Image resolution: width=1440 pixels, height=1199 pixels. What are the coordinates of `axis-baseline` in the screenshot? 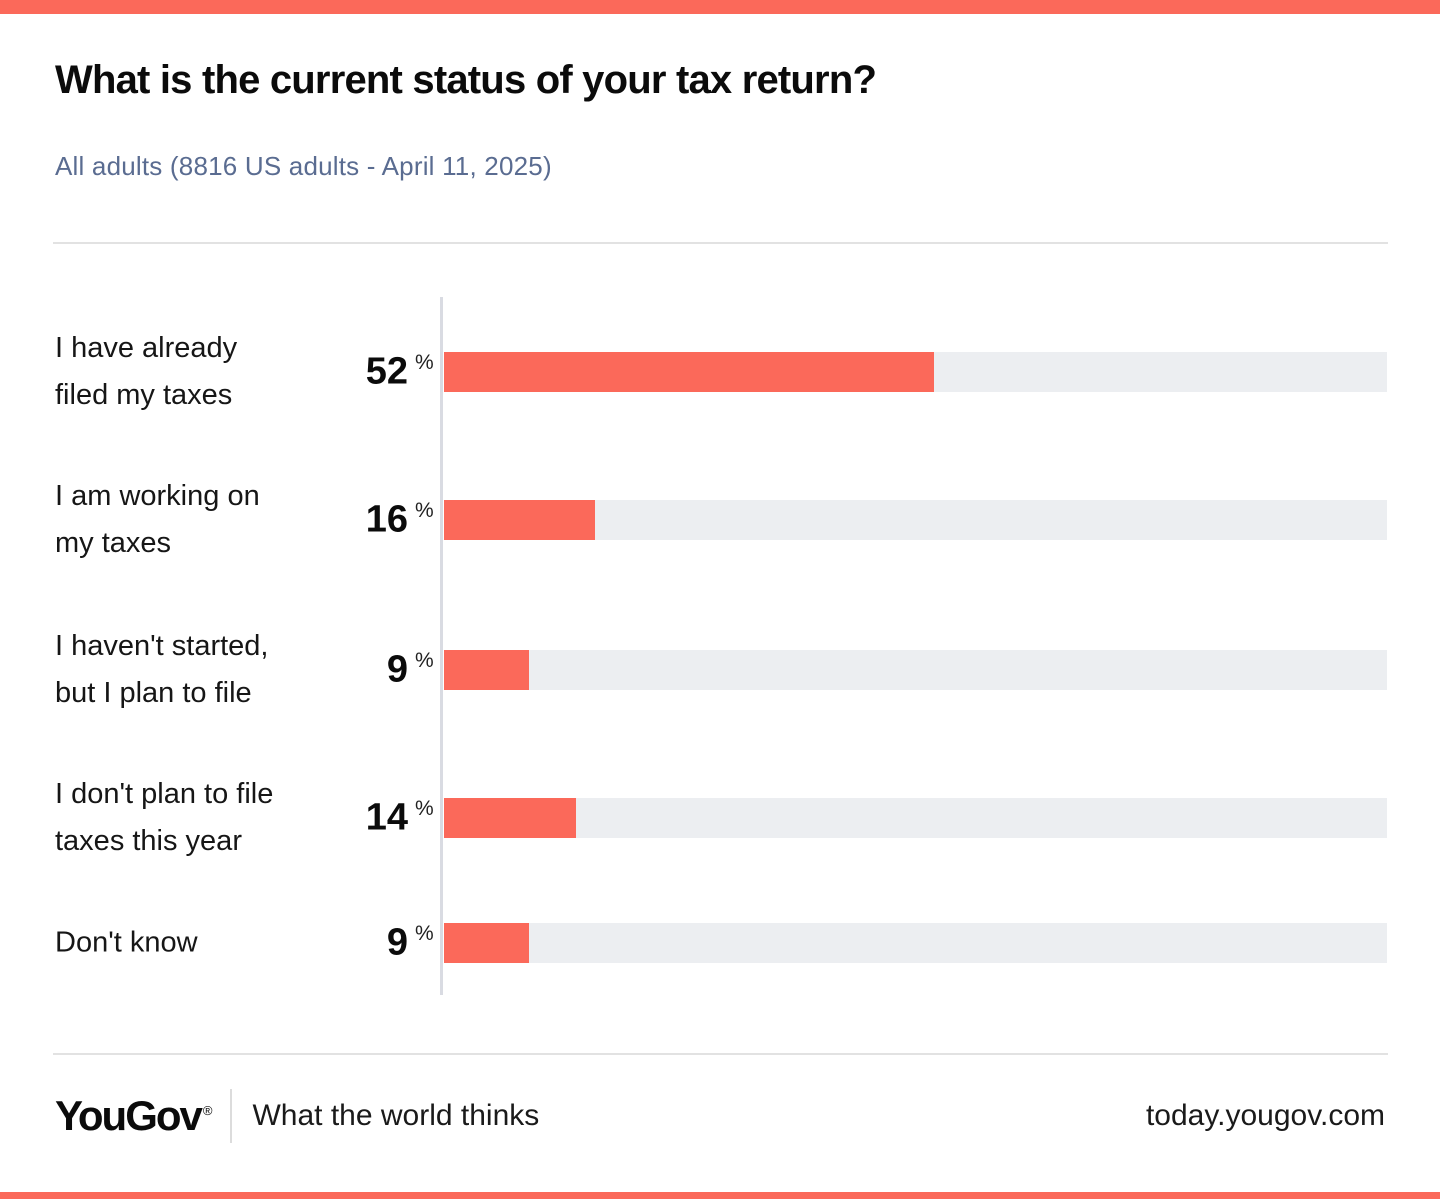 It's located at (441, 646).